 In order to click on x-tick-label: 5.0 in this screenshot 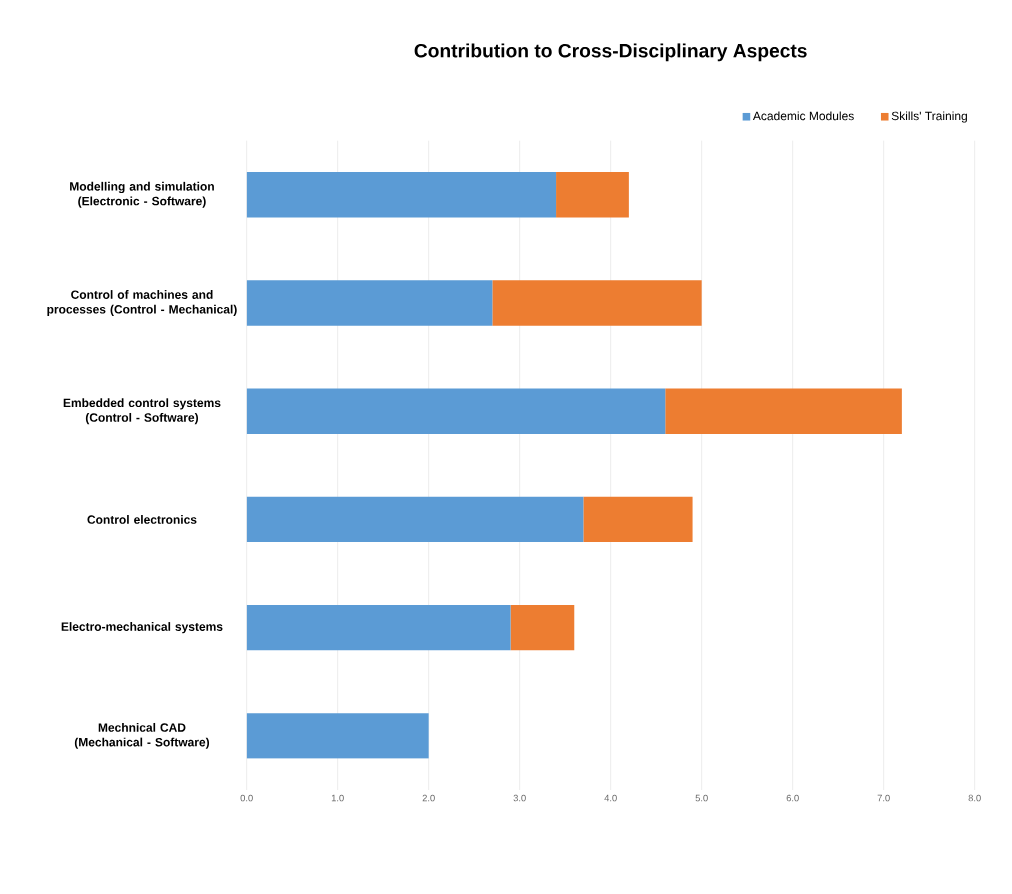, I will do `click(701, 798)`.